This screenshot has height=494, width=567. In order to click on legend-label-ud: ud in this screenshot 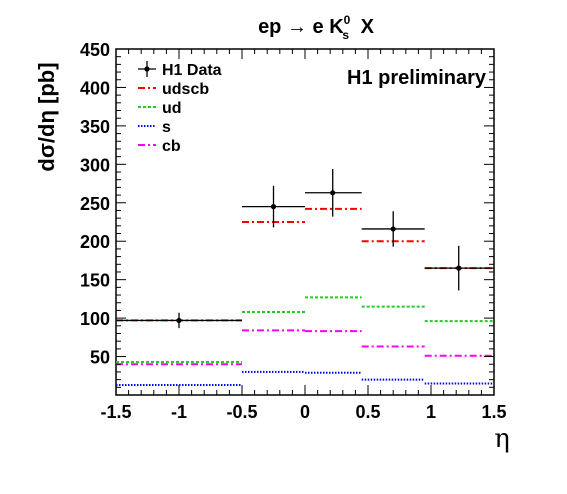, I will do `click(172, 108)`.